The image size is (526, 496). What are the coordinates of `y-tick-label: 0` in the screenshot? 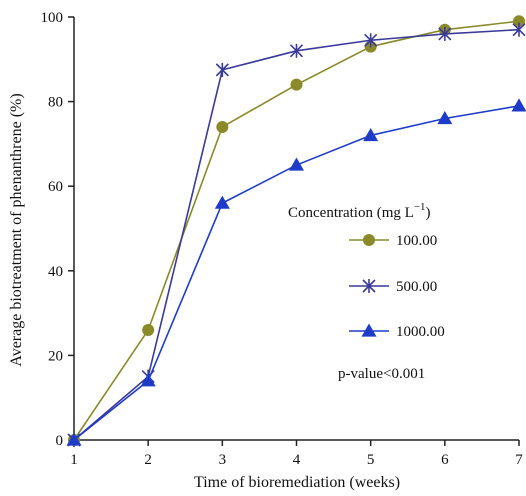 It's located at (60, 441).